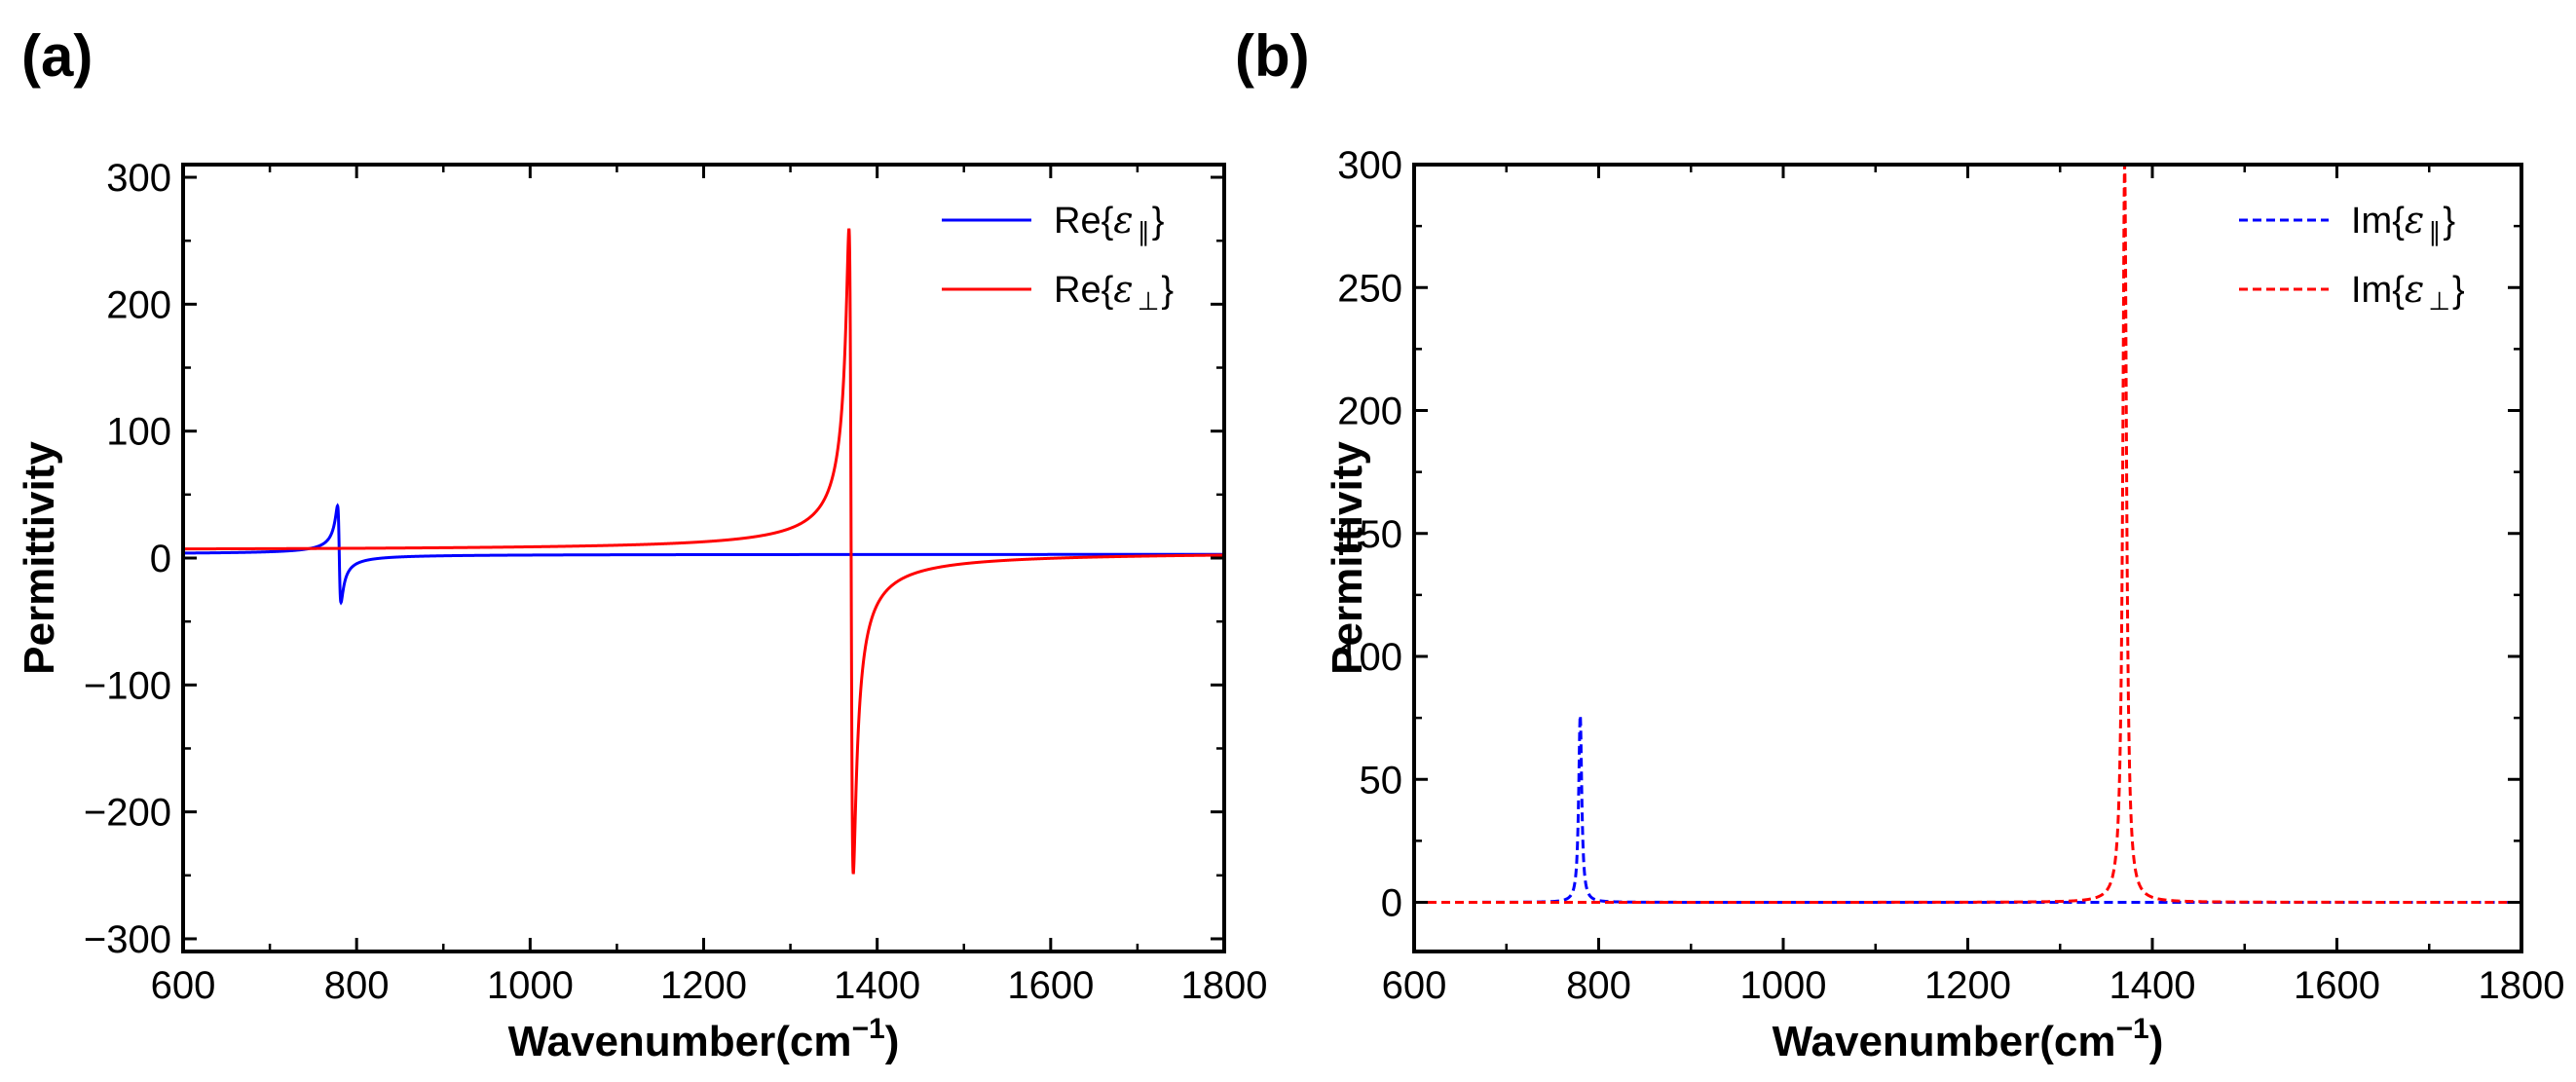  Describe the element at coordinates (2403, 222) in the screenshot. I see `legend-label: Im{ε ∥}` at that location.